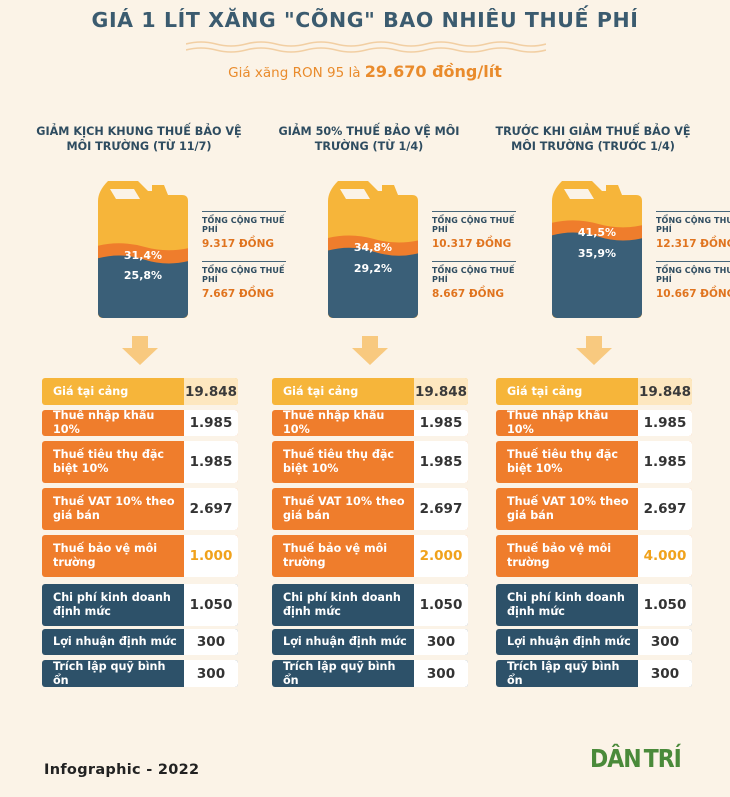  I want to click on subtitle: Giá xăng RON 95 là 29.670 đồng/lít, so click(365, 71).